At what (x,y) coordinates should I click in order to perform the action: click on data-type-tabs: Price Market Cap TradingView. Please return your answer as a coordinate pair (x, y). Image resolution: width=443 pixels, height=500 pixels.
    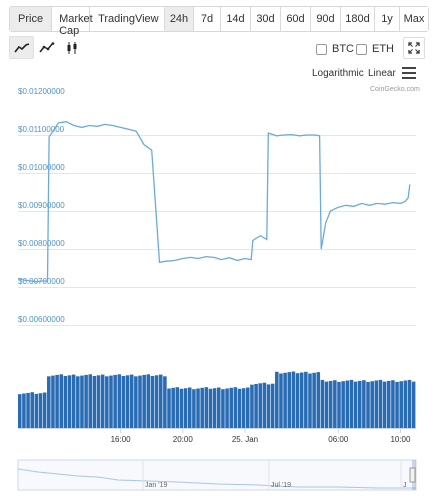
    Looking at the image, I should click on (88, 21).